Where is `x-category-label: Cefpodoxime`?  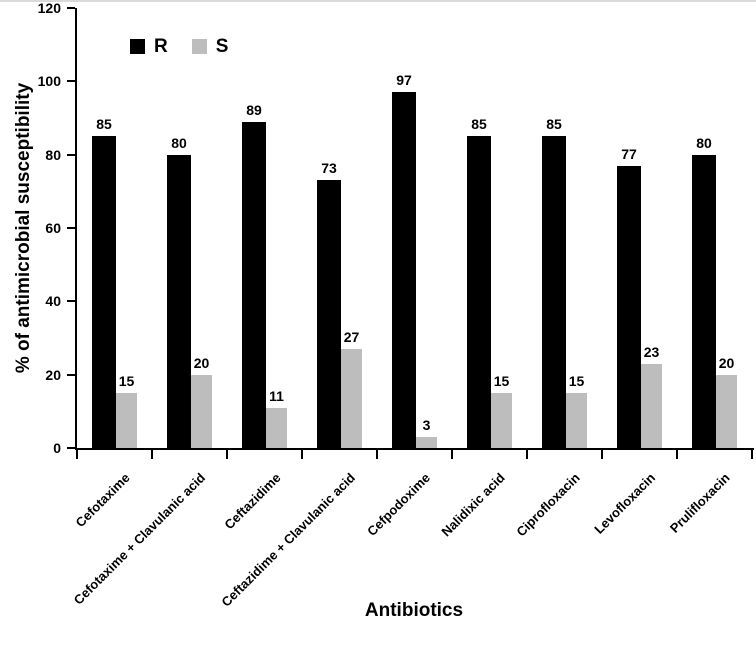 x-category-label: Cefpodoxime is located at coordinates (399, 504).